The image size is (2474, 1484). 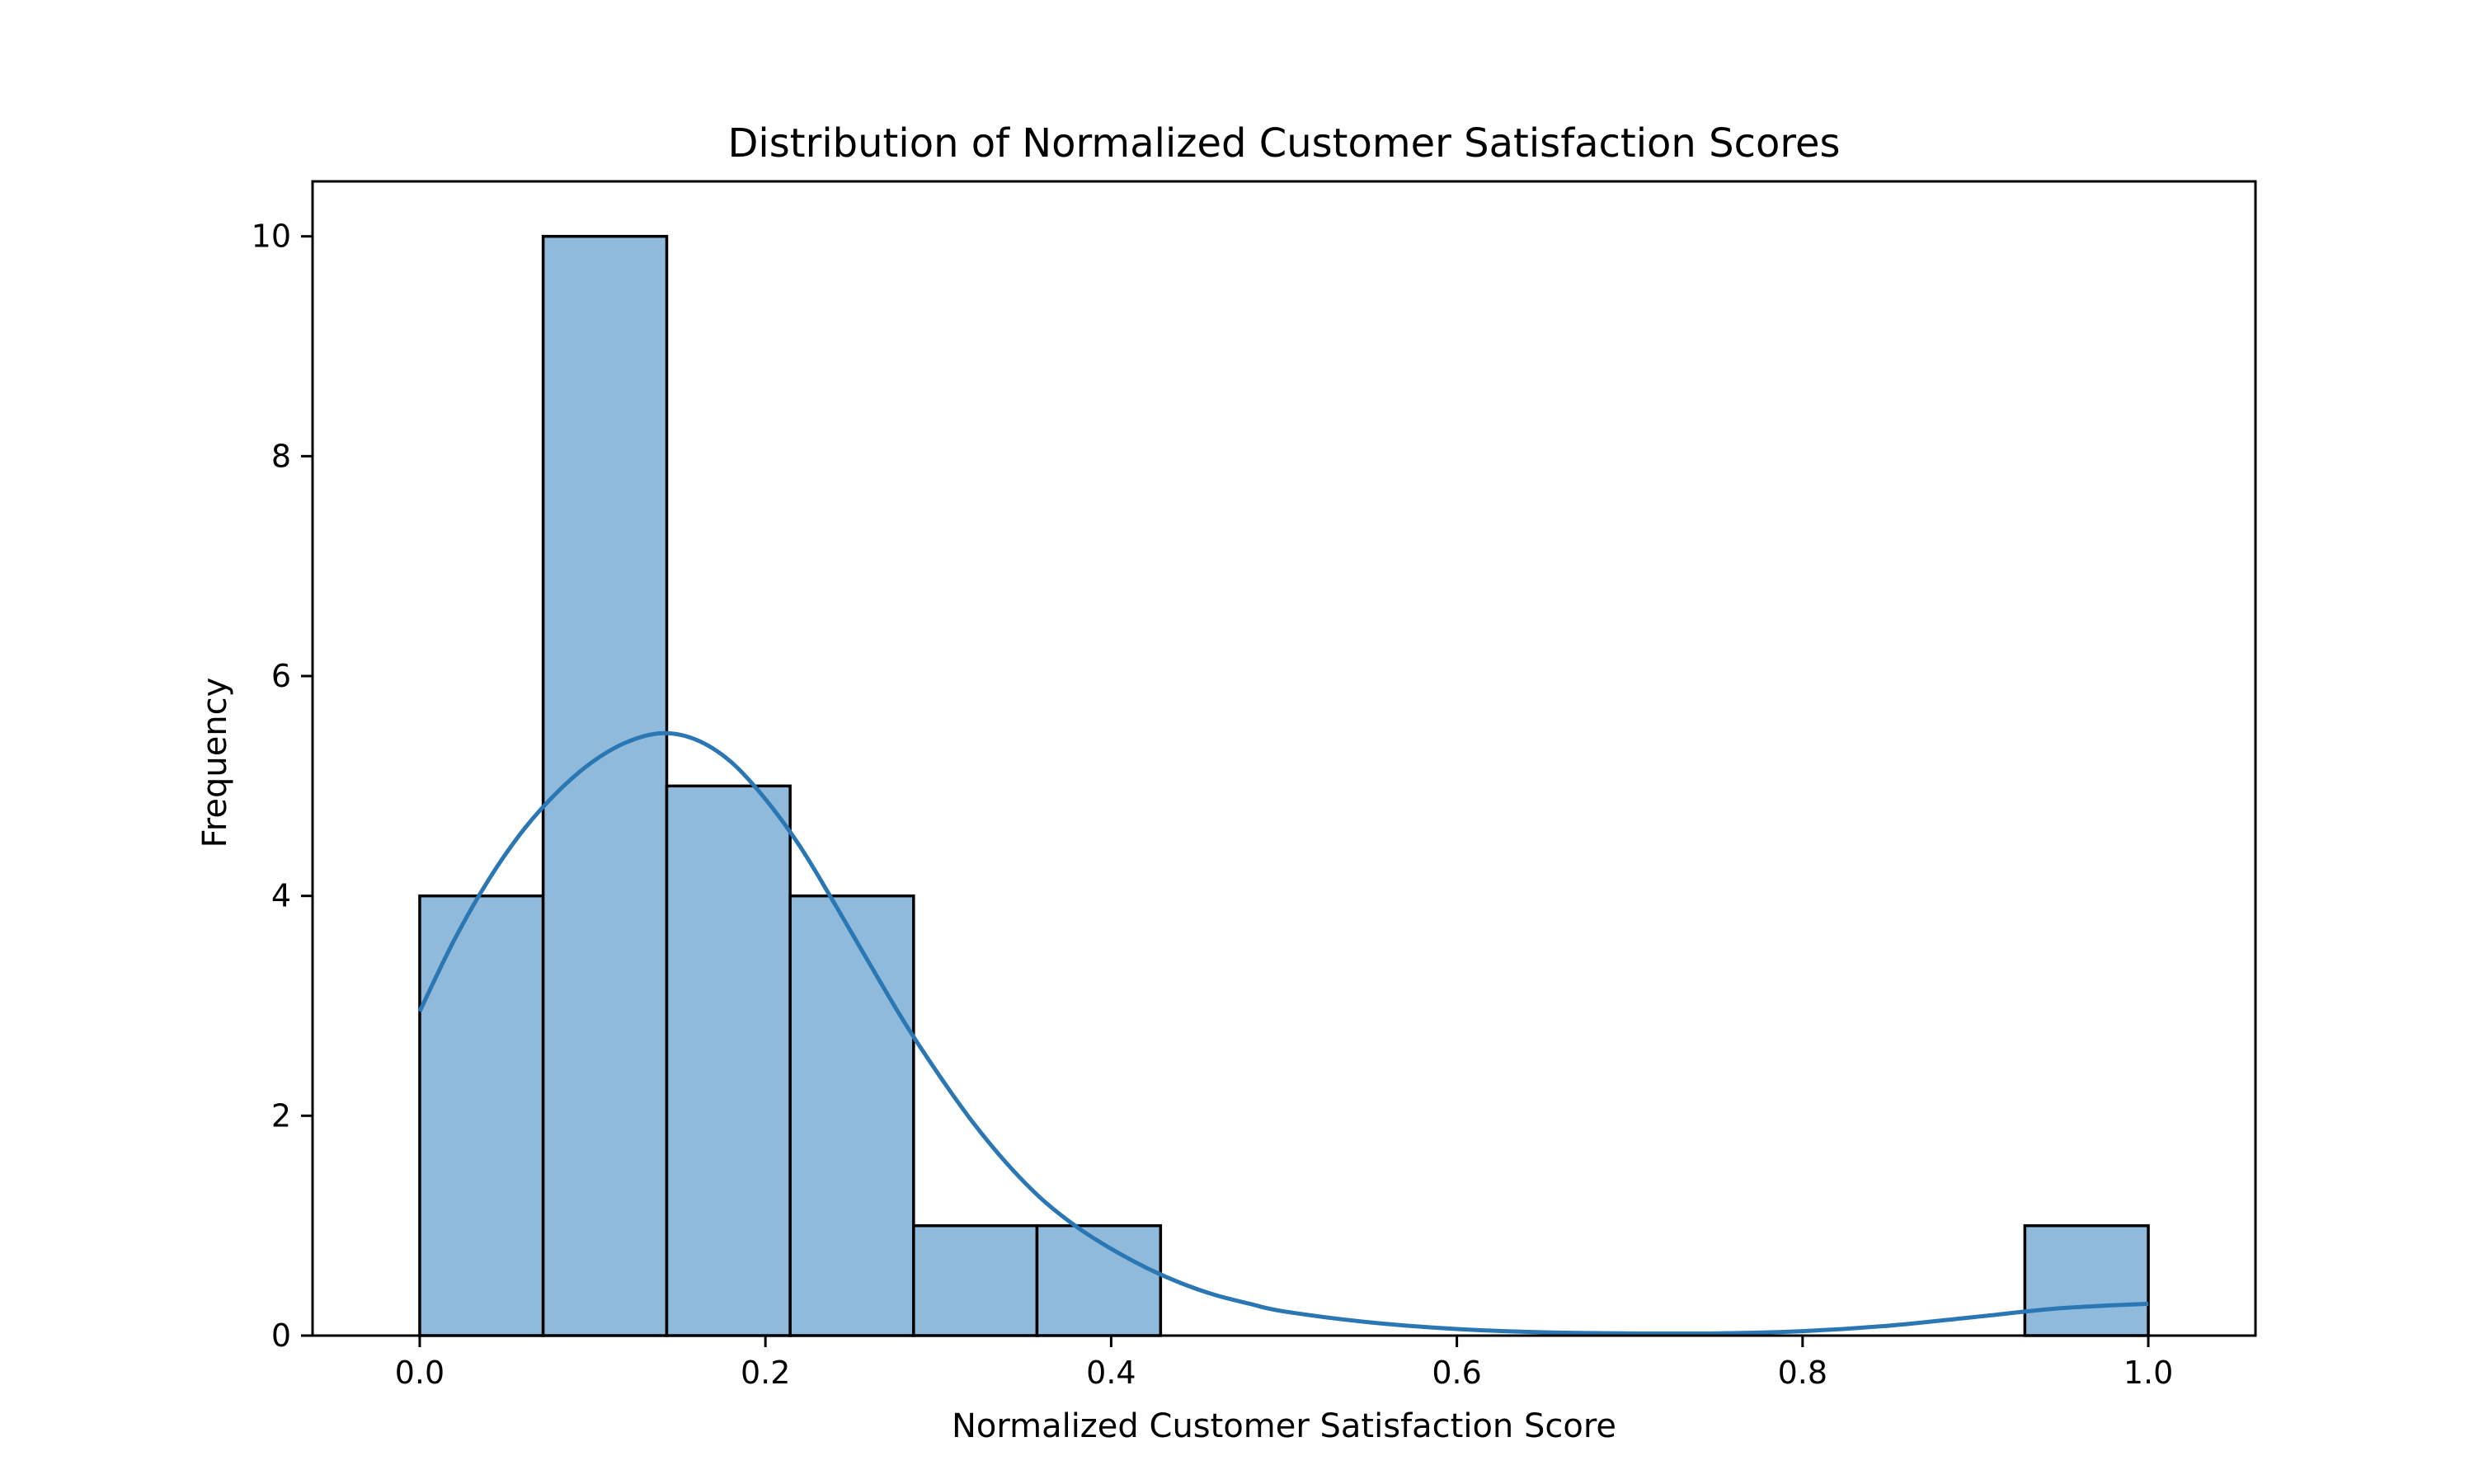 What do you see at coordinates (281, 896) in the screenshot?
I see `y-tick-label: 4` at bounding box center [281, 896].